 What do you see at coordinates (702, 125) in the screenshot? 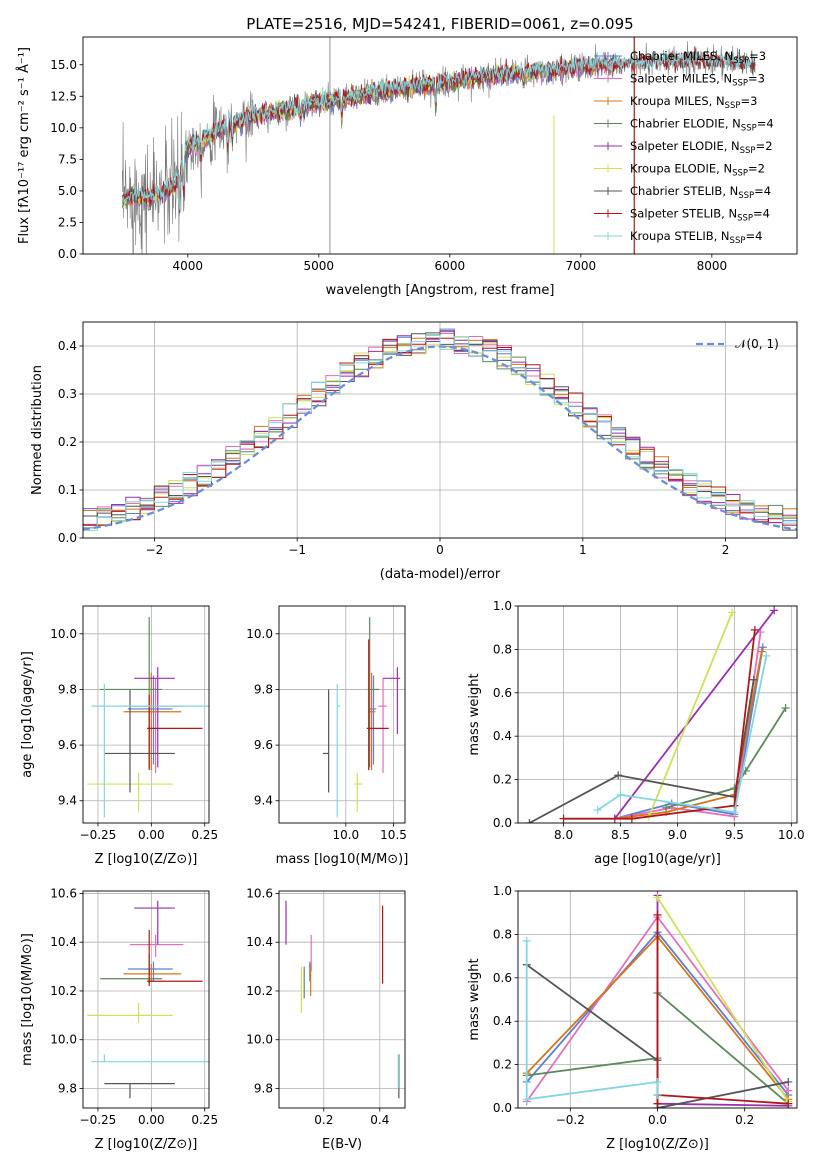
I see `legend-label: Chabrier ELODIE, NSSP=4` at bounding box center [702, 125].